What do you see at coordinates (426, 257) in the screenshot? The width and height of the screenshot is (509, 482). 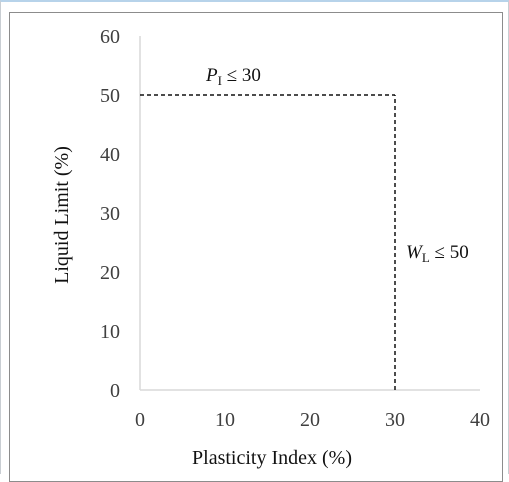 I see `annotation-wl-sub: L` at bounding box center [426, 257].